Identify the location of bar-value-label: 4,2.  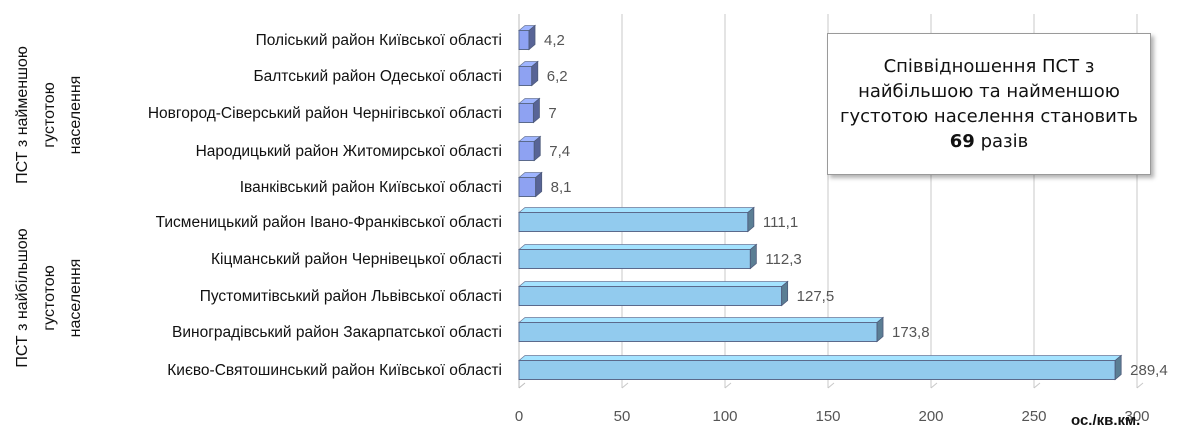
(554, 40).